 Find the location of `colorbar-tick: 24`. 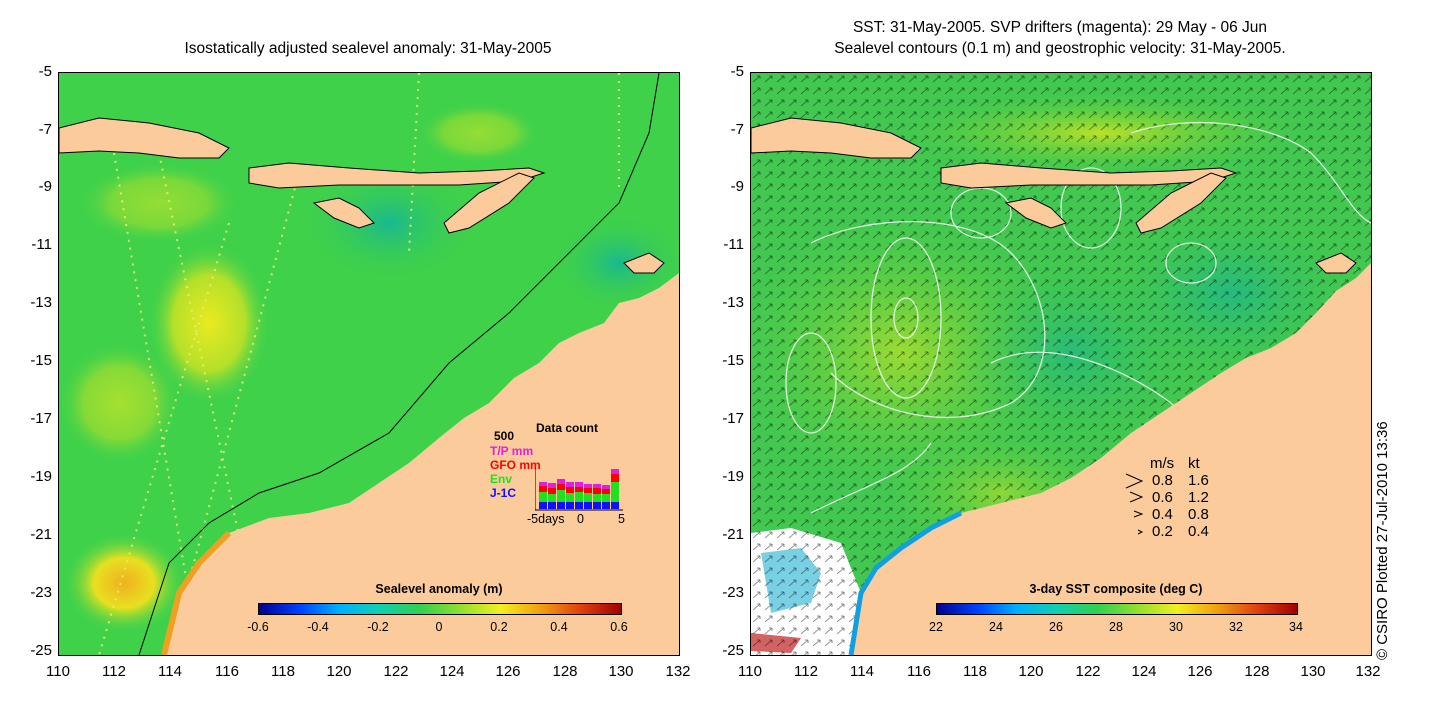

colorbar-tick: 24 is located at coordinates (996, 627).